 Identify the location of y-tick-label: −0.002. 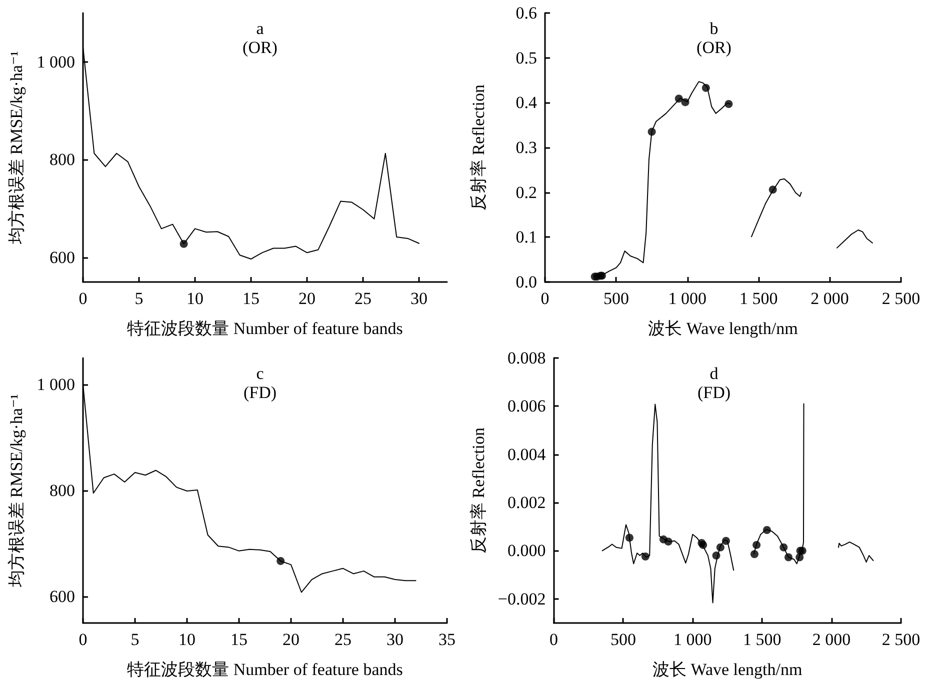
(522, 598).